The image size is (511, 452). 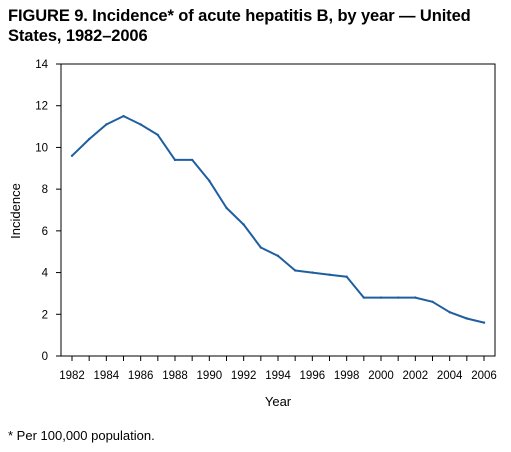 What do you see at coordinates (48, 211) in the screenshot?
I see `y-axis-ticks: 0 2 4 6 8 10 12 14` at bounding box center [48, 211].